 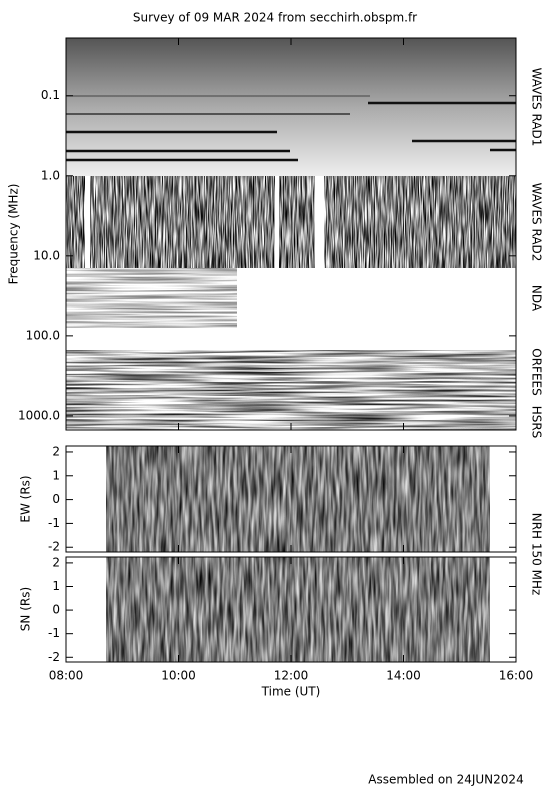 I want to click on rad1-lines, so click(x=291, y=128).